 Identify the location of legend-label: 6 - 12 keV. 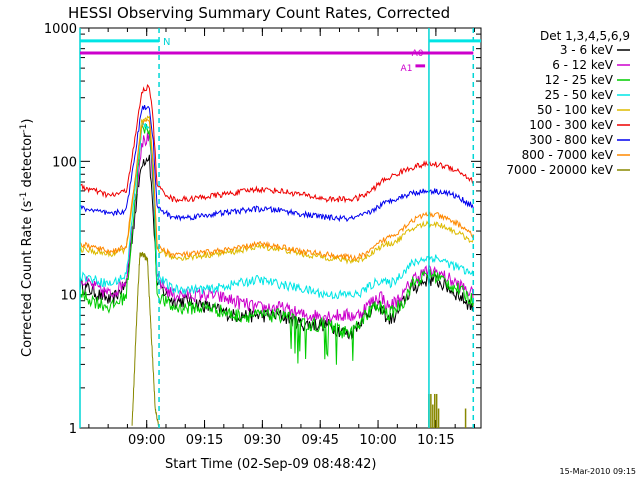
(583, 65).